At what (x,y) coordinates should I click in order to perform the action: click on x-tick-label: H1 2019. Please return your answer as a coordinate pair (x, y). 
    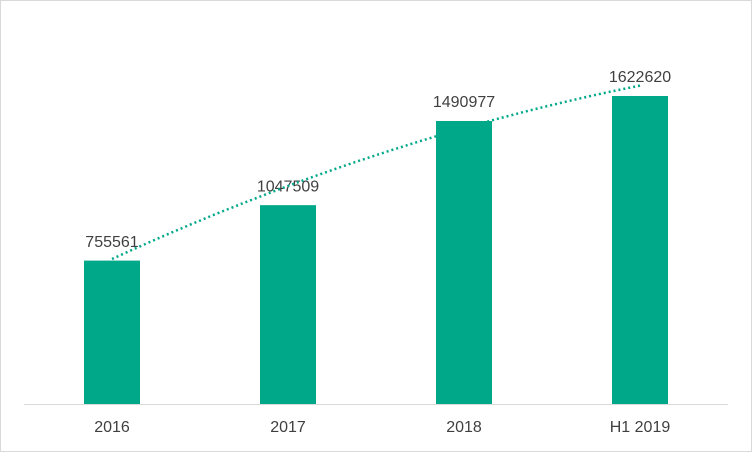
    Looking at the image, I should click on (640, 427).